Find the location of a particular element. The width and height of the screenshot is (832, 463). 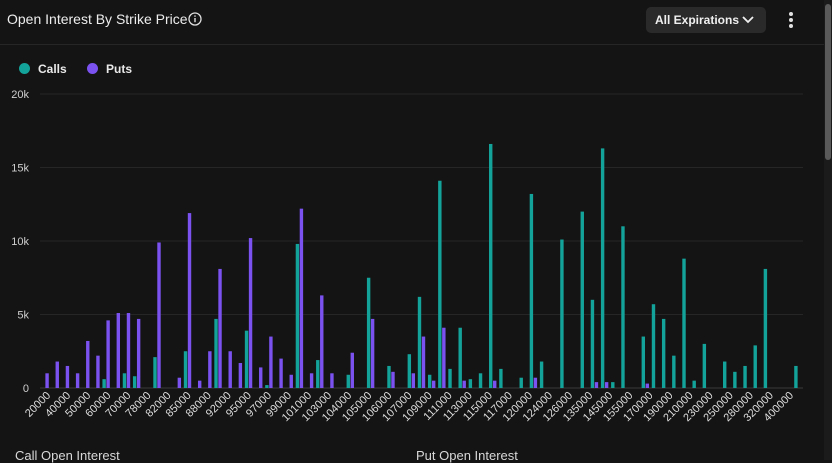

y-tick-label: 10k is located at coordinates (20, 242).